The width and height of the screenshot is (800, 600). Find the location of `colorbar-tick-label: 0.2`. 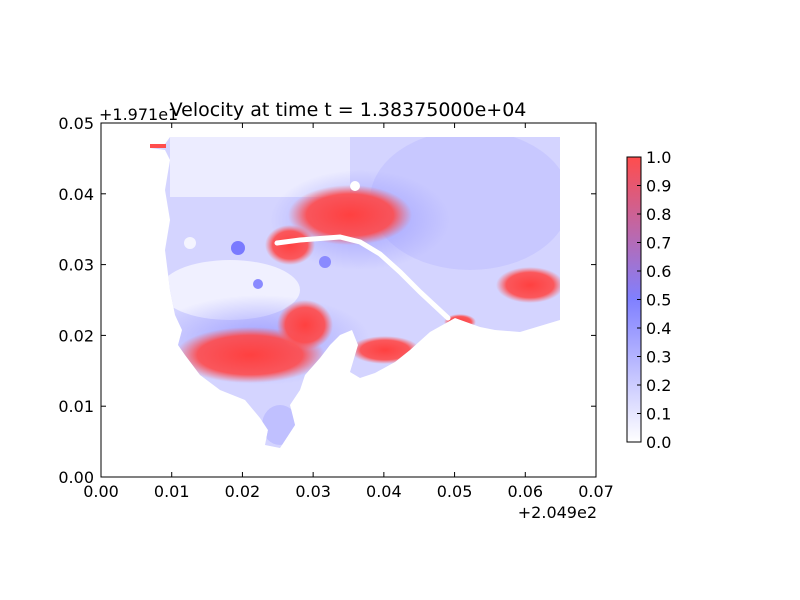

colorbar-tick-label: 0.2 is located at coordinates (658, 385).